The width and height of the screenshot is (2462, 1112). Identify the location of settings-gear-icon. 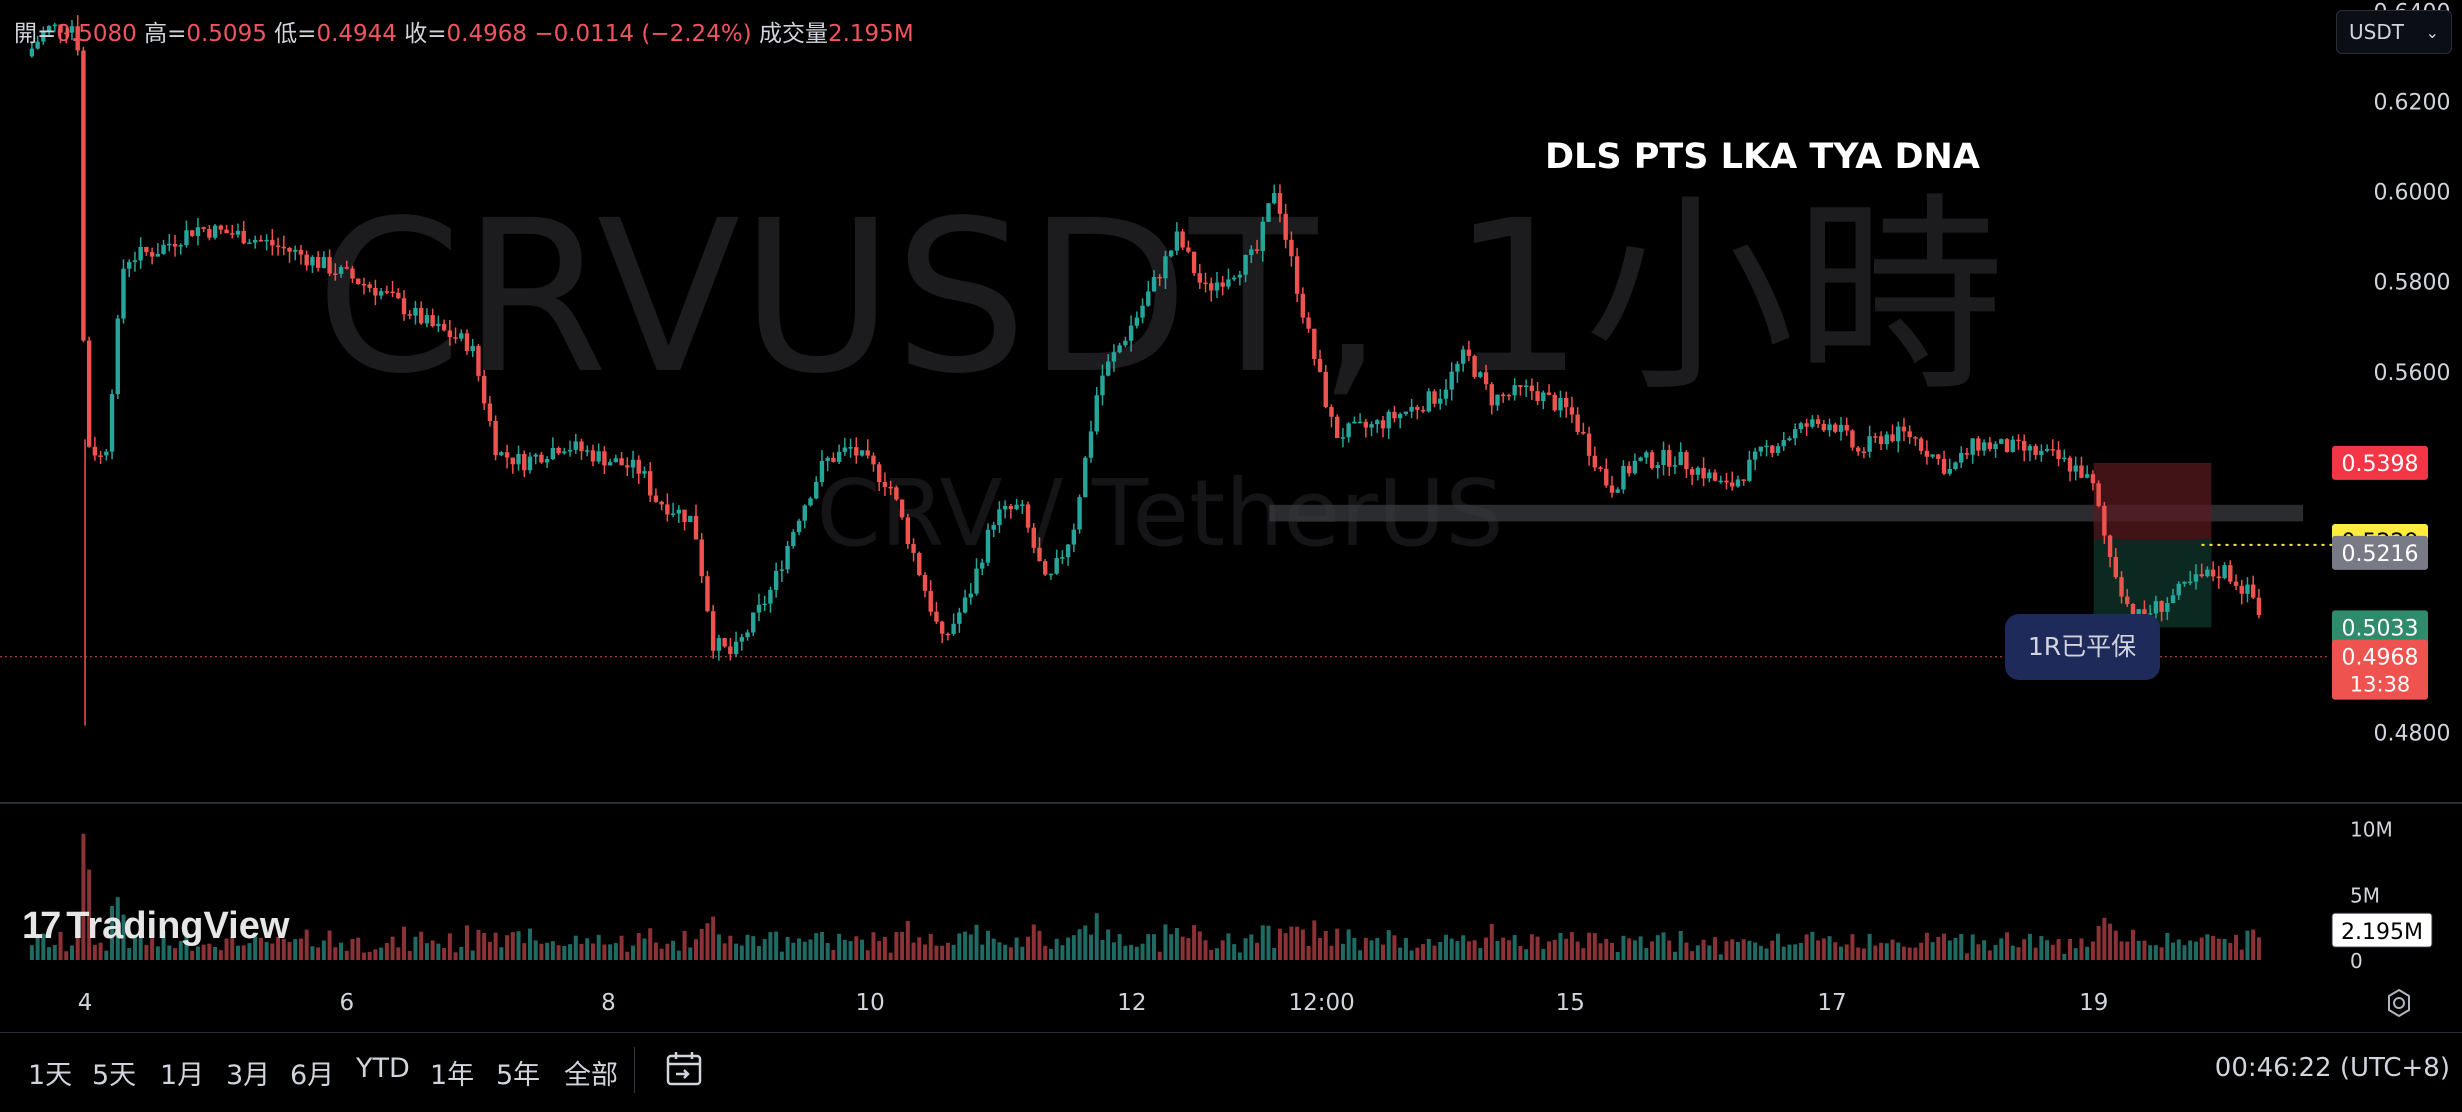
(2399, 1003).